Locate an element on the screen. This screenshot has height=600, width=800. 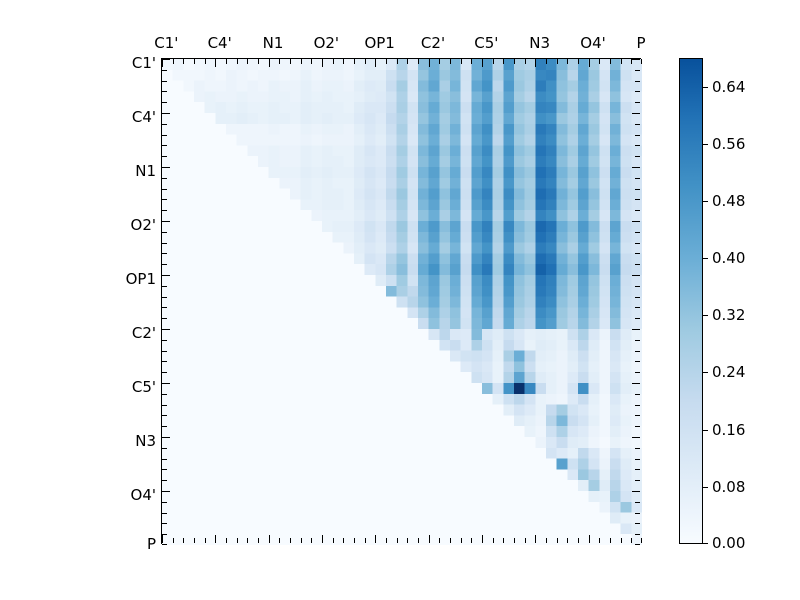
y-tick-label: C1' is located at coordinates (143, 63).